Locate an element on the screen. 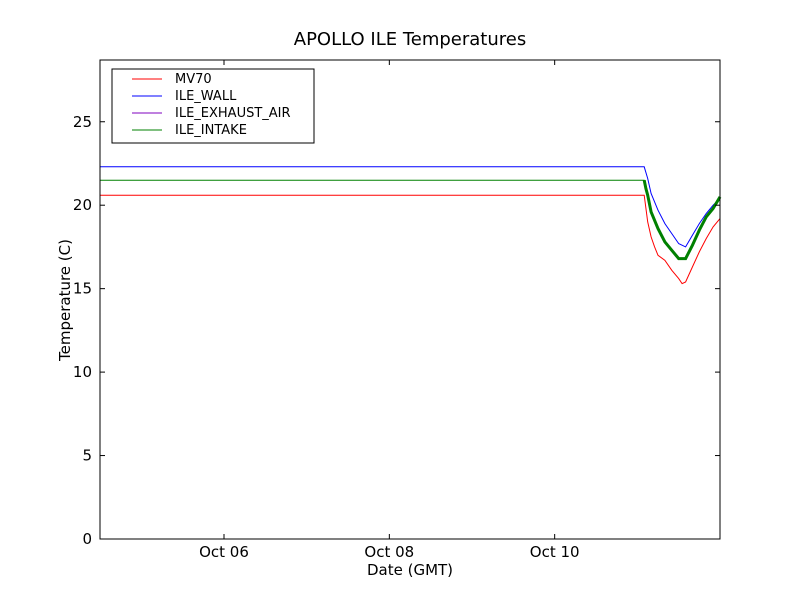 The height and width of the screenshot is (600, 800). y-tick-label: 0 is located at coordinates (87, 539).